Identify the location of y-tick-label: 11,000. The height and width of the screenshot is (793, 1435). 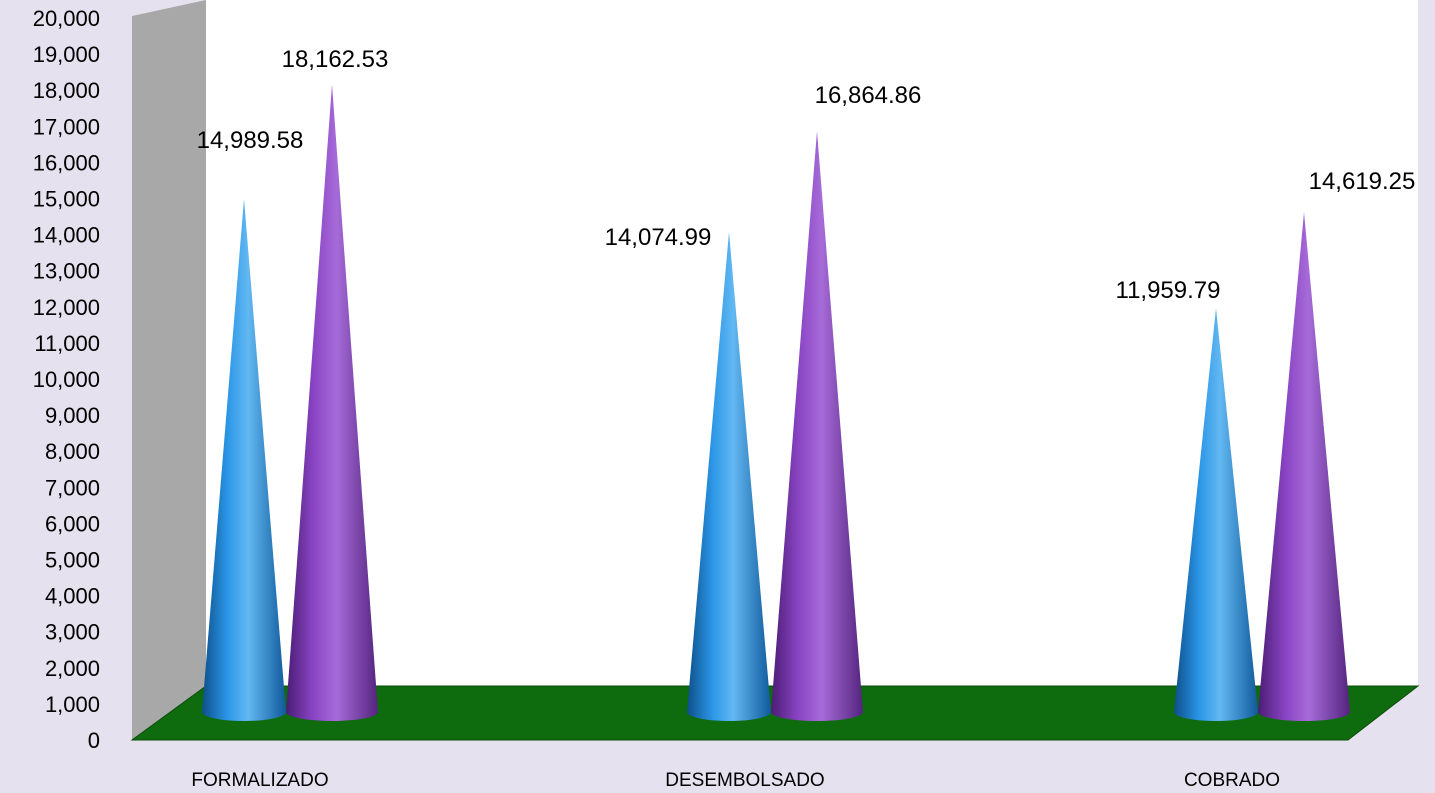
(67, 343).